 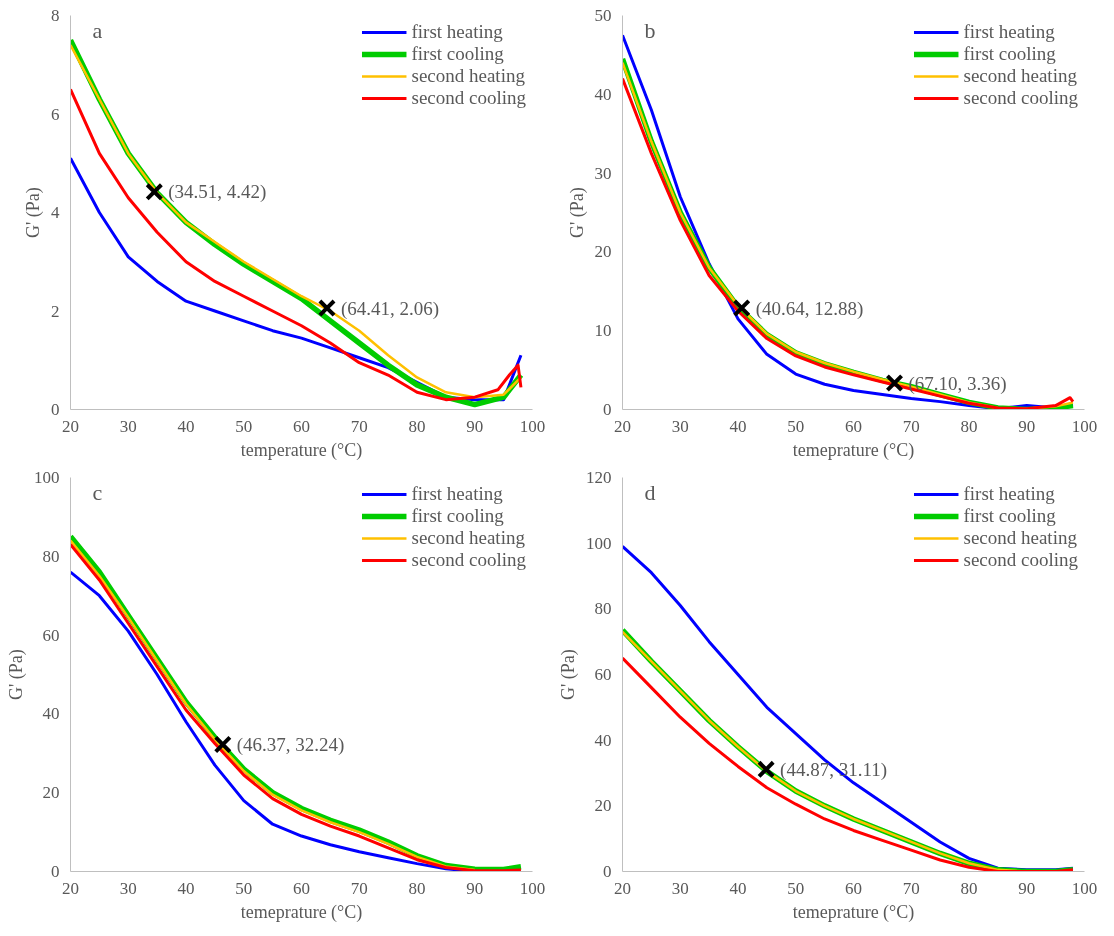 I want to click on y-tick-label: 10, so click(x=603, y=331).